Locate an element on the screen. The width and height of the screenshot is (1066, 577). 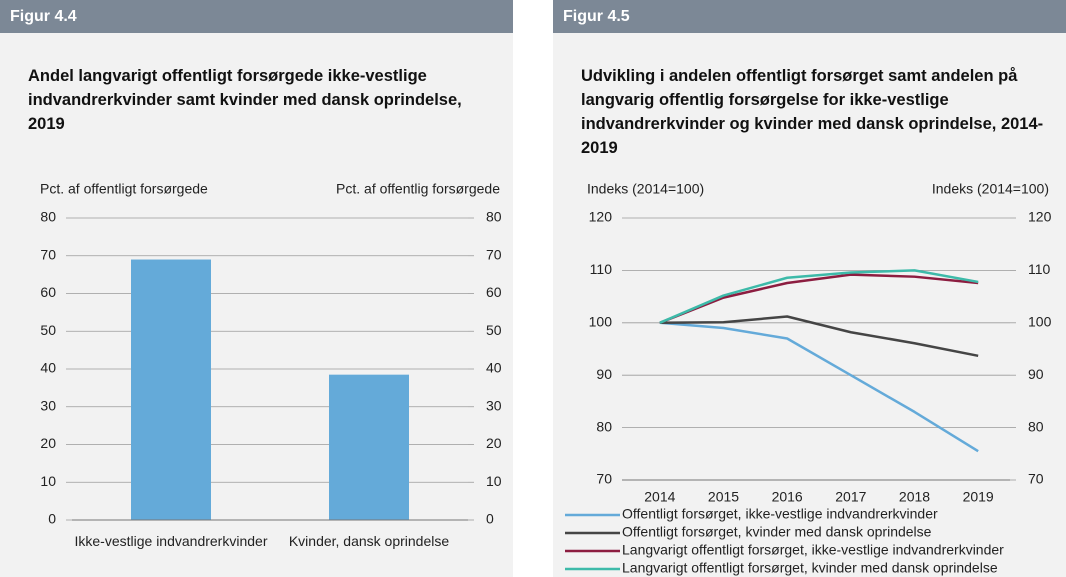
y-tick-label: 60 is located at coordinates (48, 292).